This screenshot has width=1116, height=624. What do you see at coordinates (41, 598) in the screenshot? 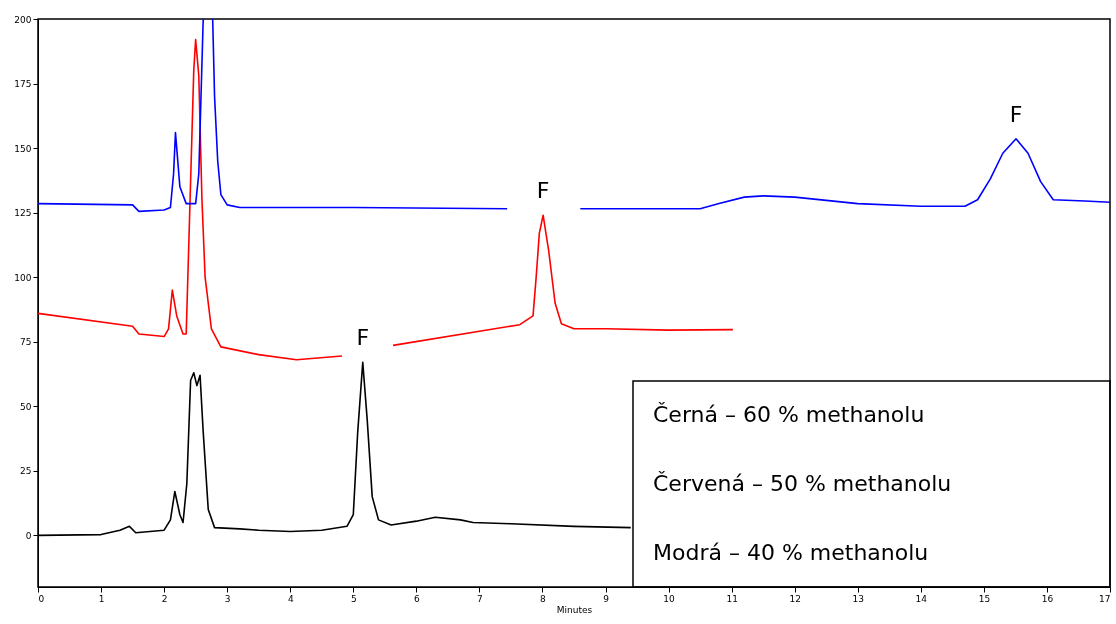
I see `x-tick-label: 0` at bounding box center [41, 598].